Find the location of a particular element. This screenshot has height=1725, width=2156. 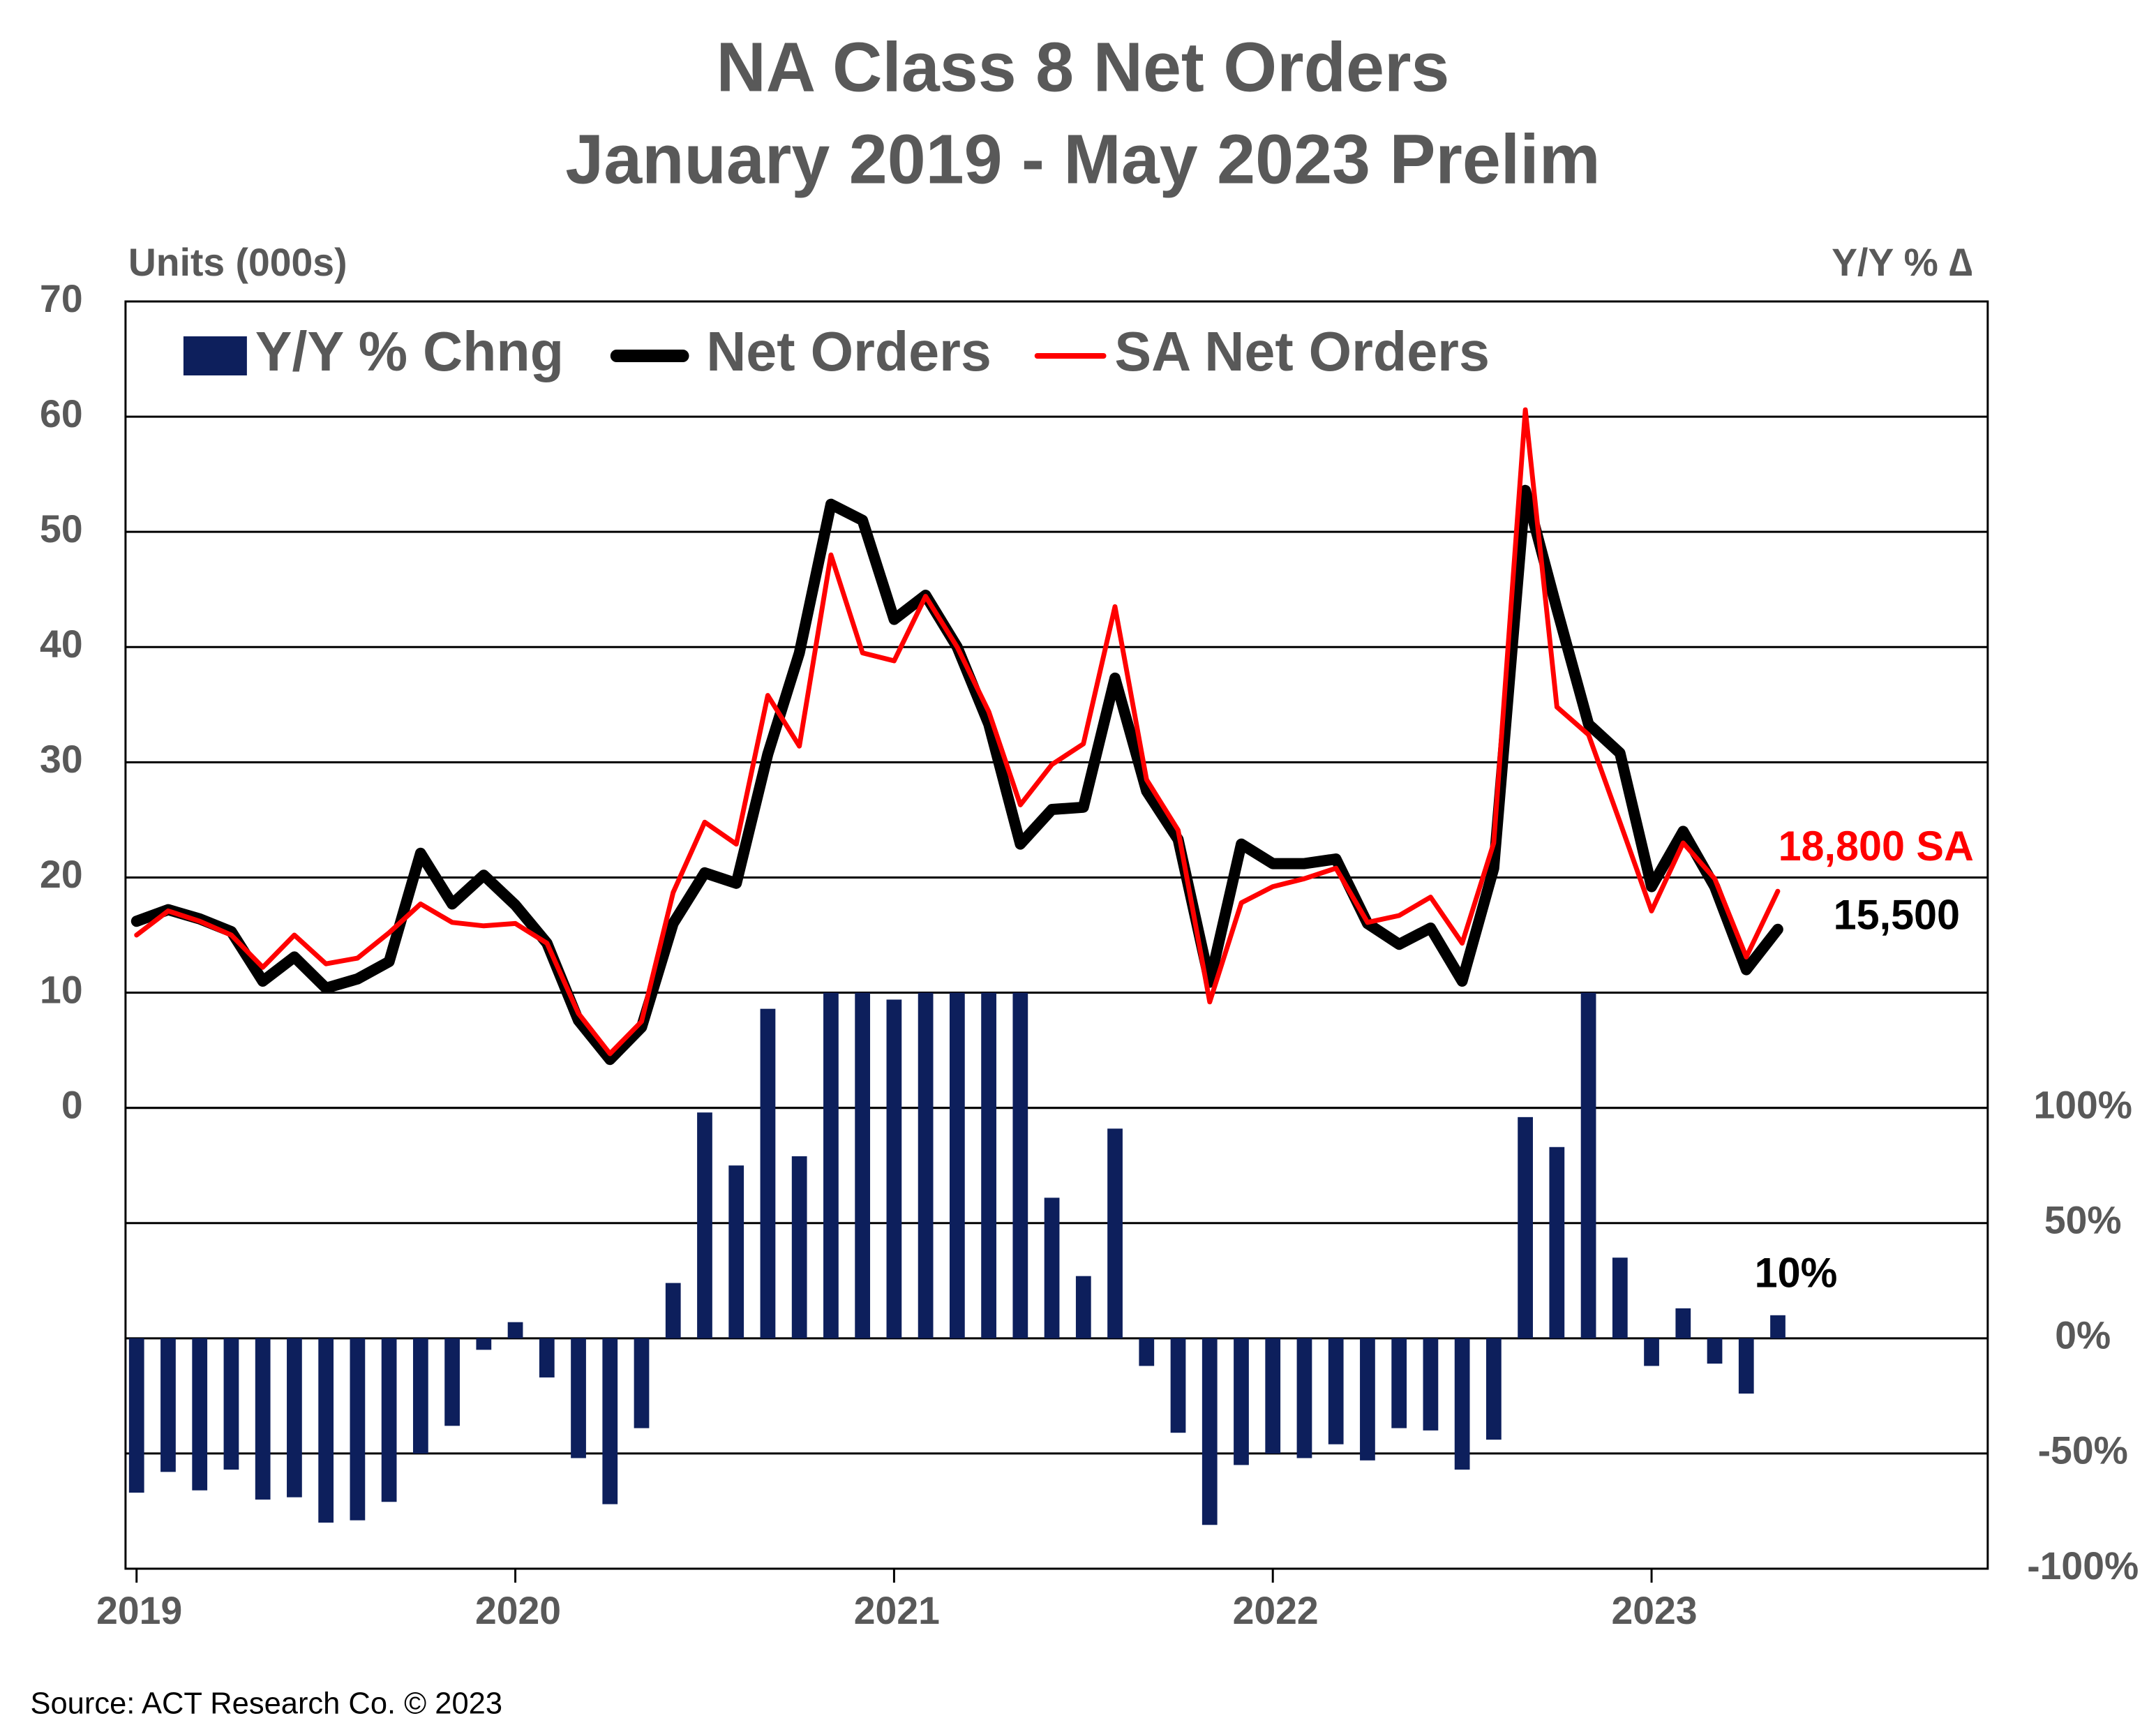

y-axis-label: Units (000s) is located at coordinates (237, 261).